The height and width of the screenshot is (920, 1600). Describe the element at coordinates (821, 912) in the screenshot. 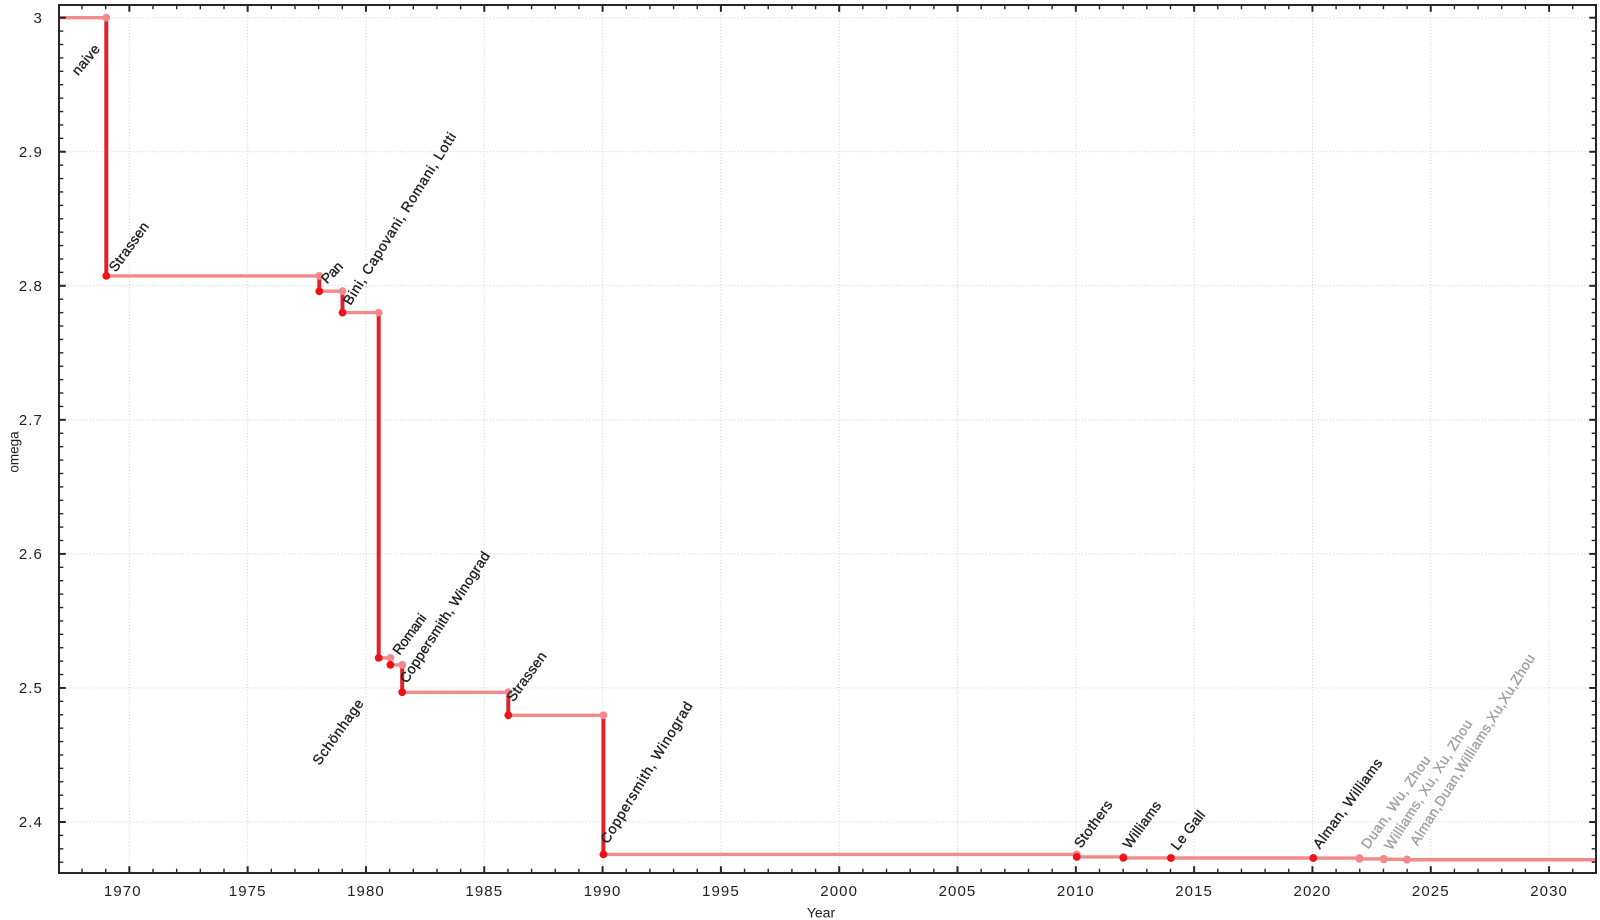

I see `svg-text: Year` at that location.